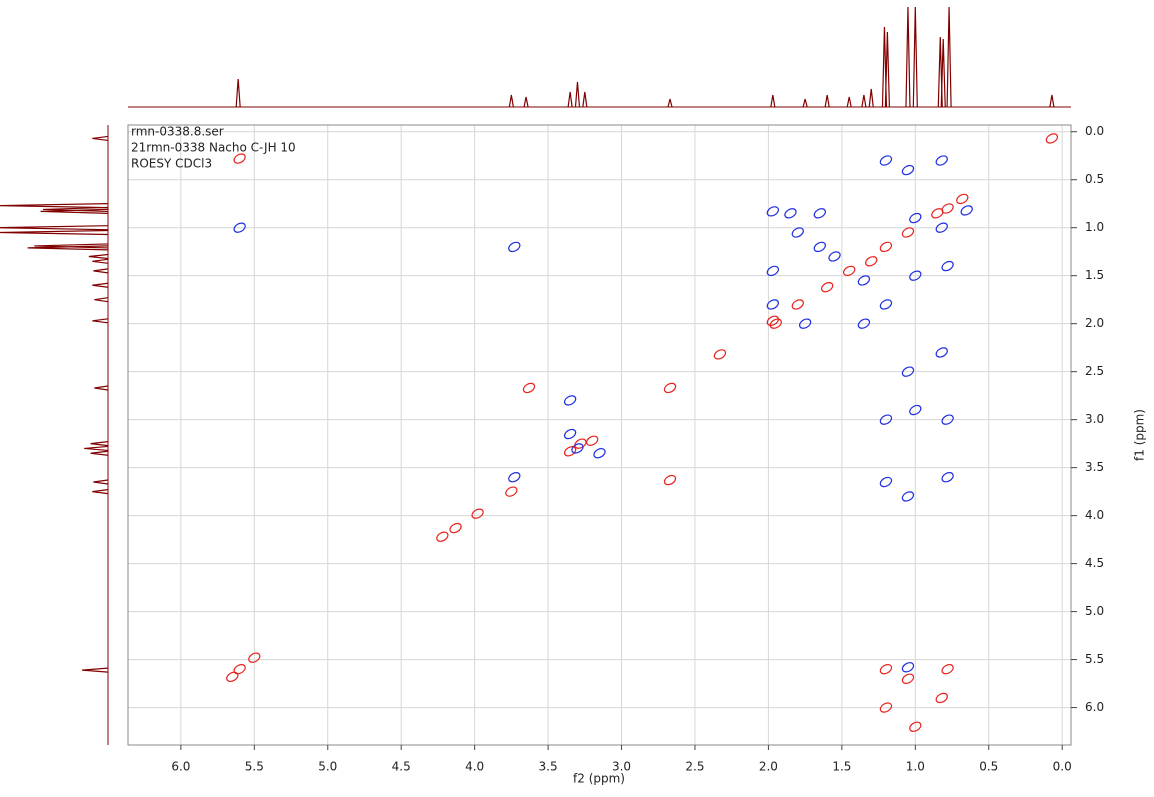 The image size is (1154, 797). What do you see at coordinates (177, 132) in the screenshot?
I see `info-line: rmn-0338.8.ser` at bounding box center [177, 132].